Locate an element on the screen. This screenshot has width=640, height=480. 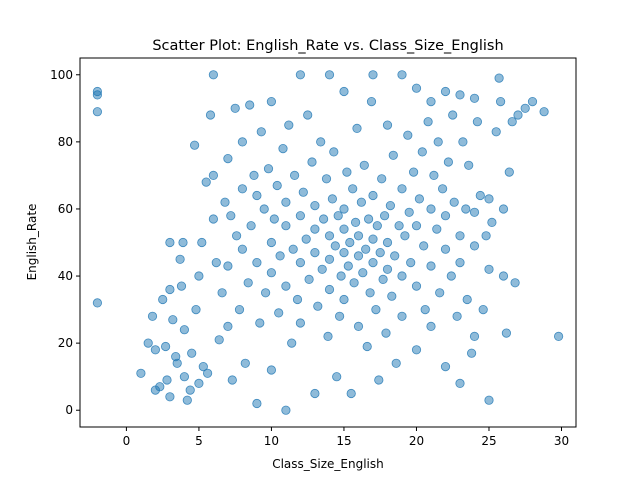
y-tick-label: 80 is located at coordinates (65, 142).